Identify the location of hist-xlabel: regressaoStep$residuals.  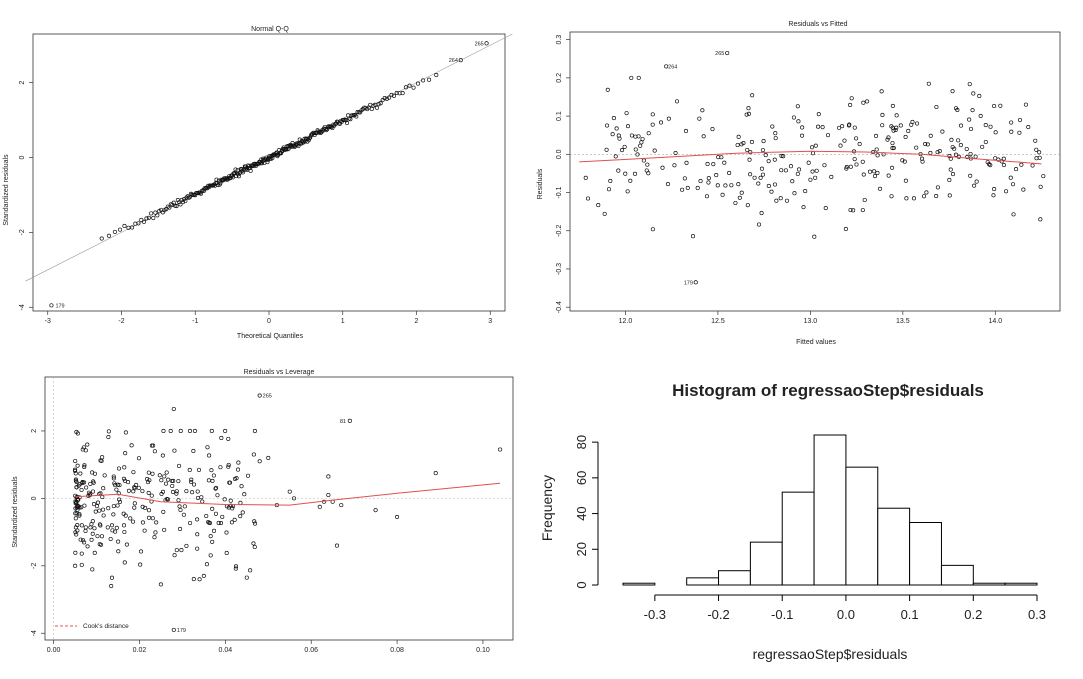
(830, 654).